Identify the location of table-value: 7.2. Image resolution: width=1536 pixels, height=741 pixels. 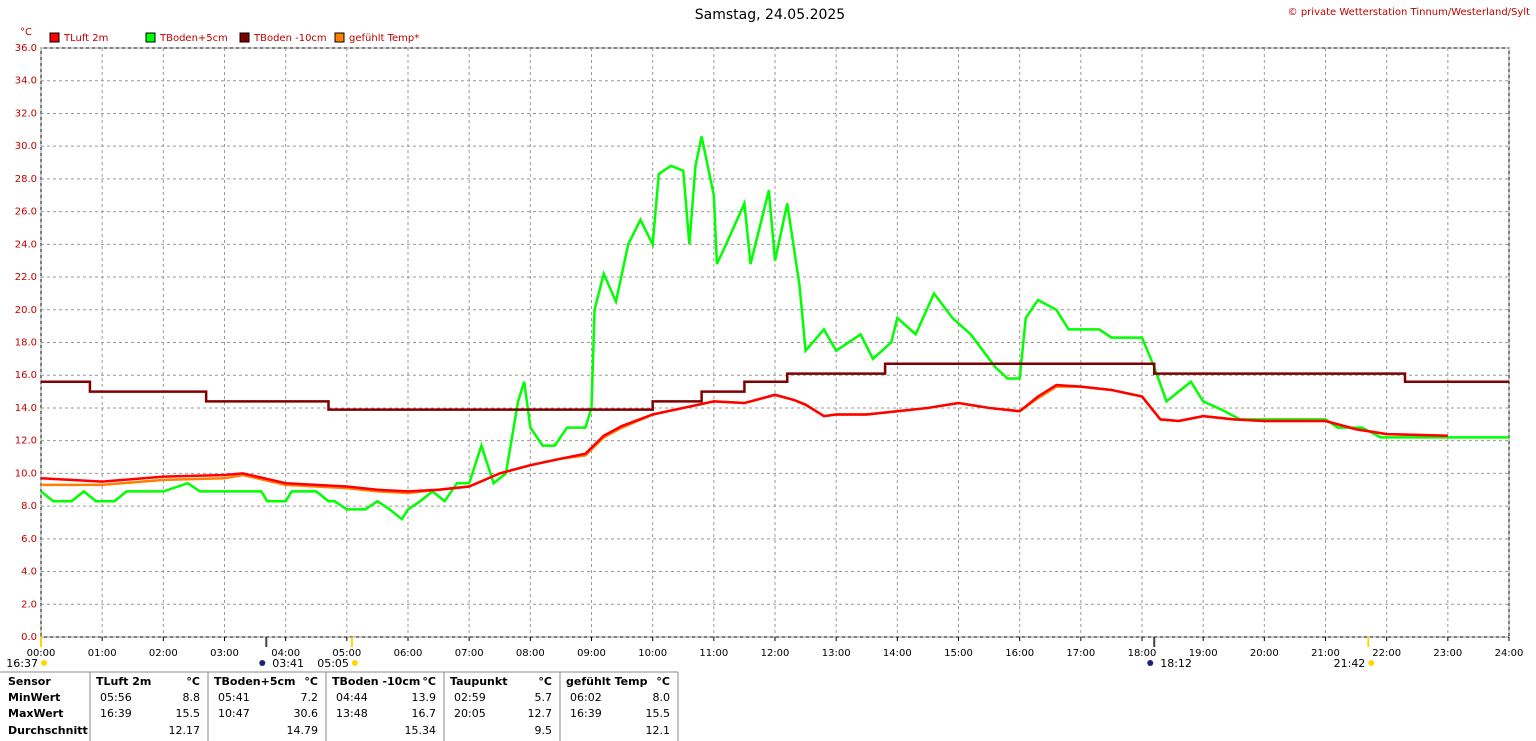
(310, 697).